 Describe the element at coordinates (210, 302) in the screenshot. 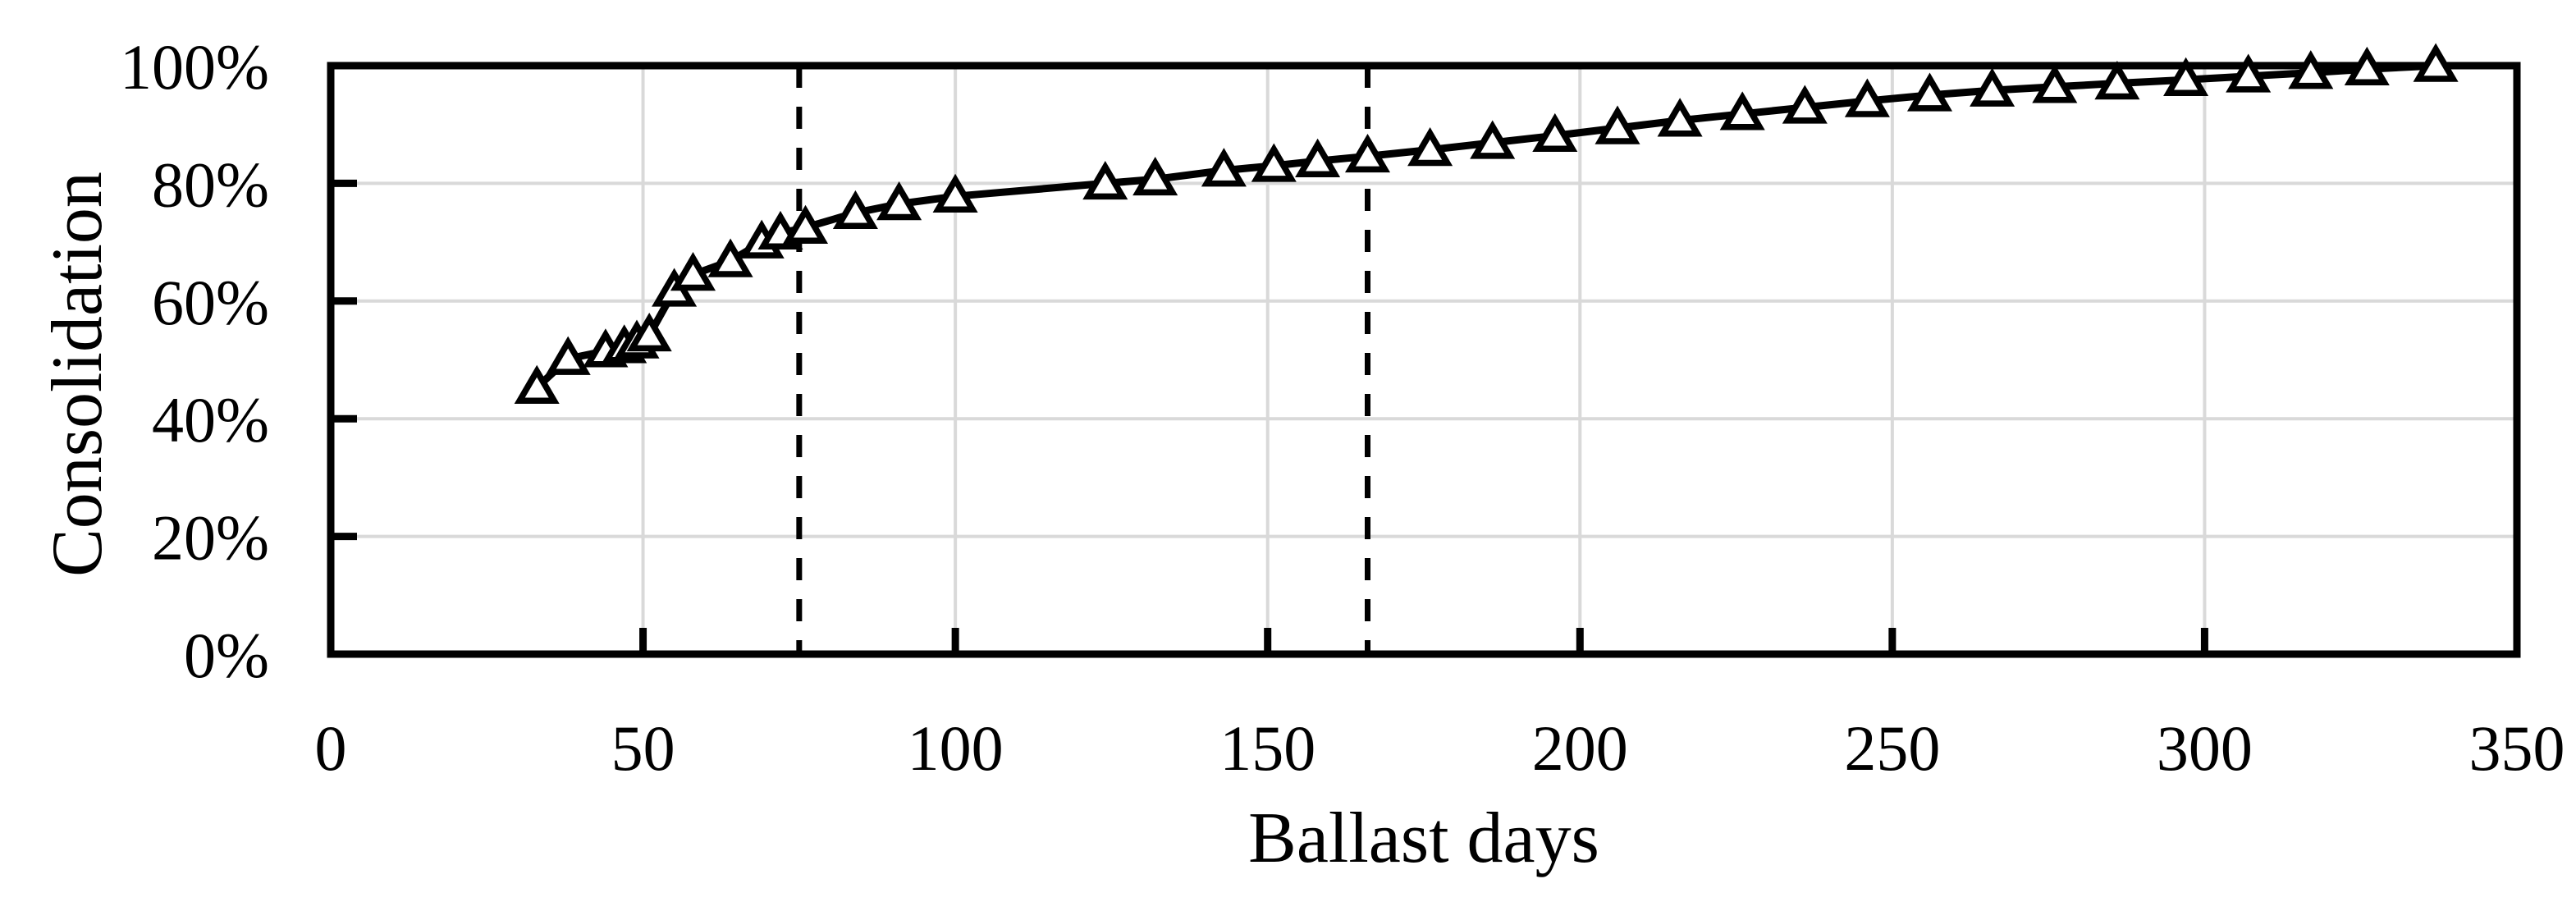

I see `y-tick-label: 60%` at that location.